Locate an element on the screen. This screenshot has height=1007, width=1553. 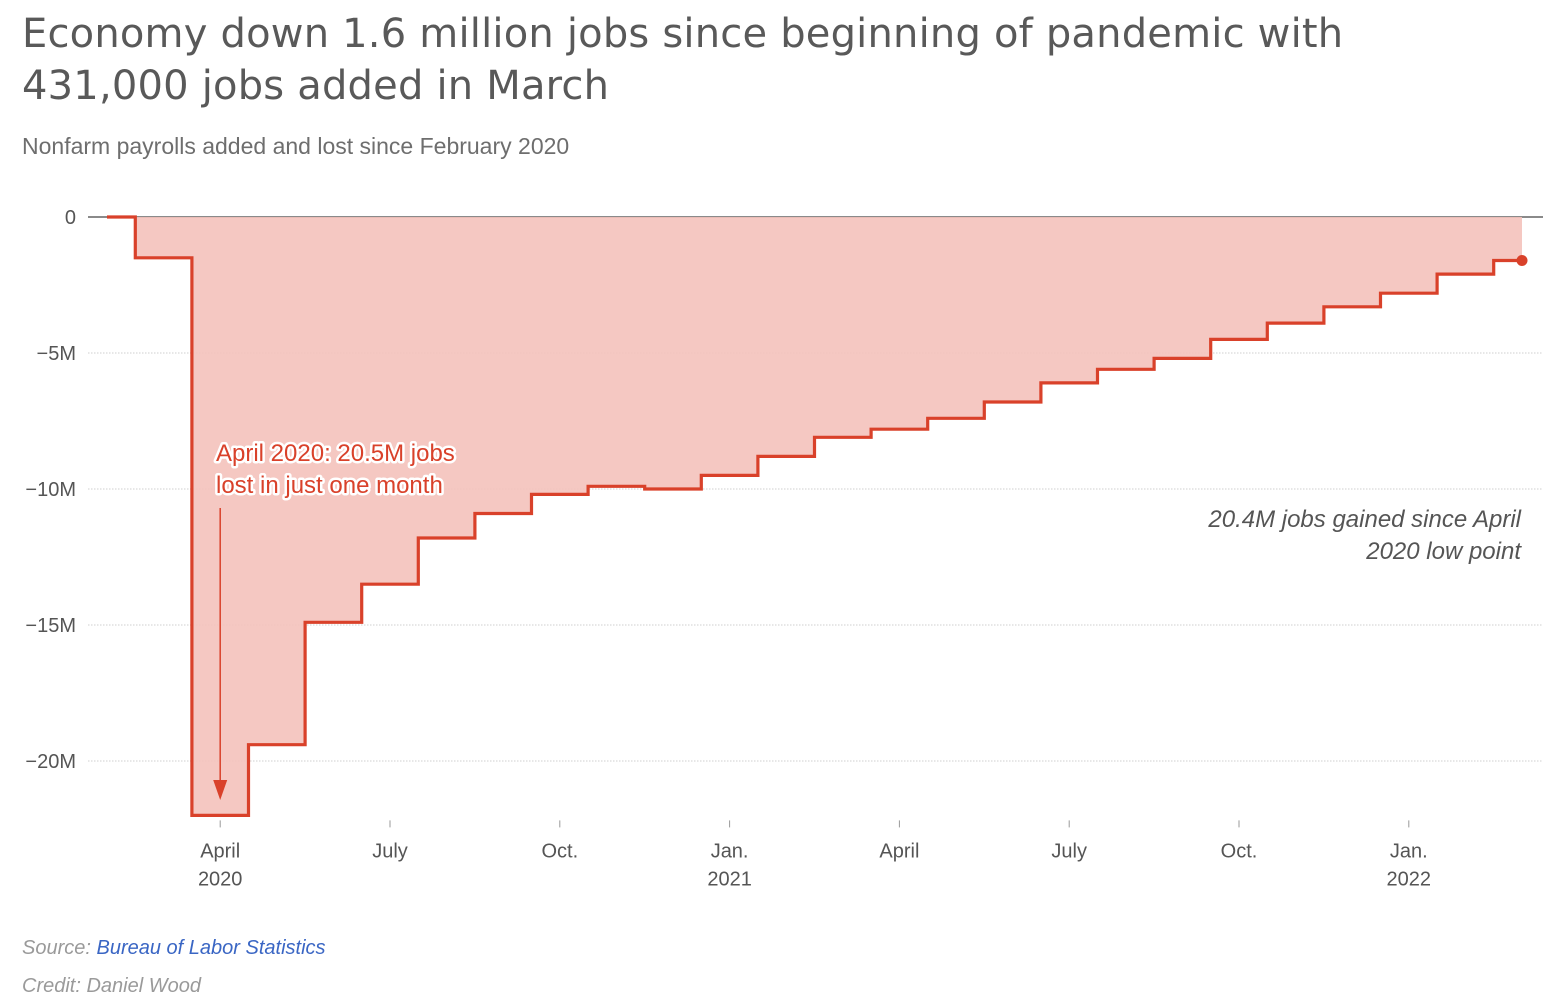
source-line: Source: Bureau of Labor Statistics is located at coordinates (174, 948).